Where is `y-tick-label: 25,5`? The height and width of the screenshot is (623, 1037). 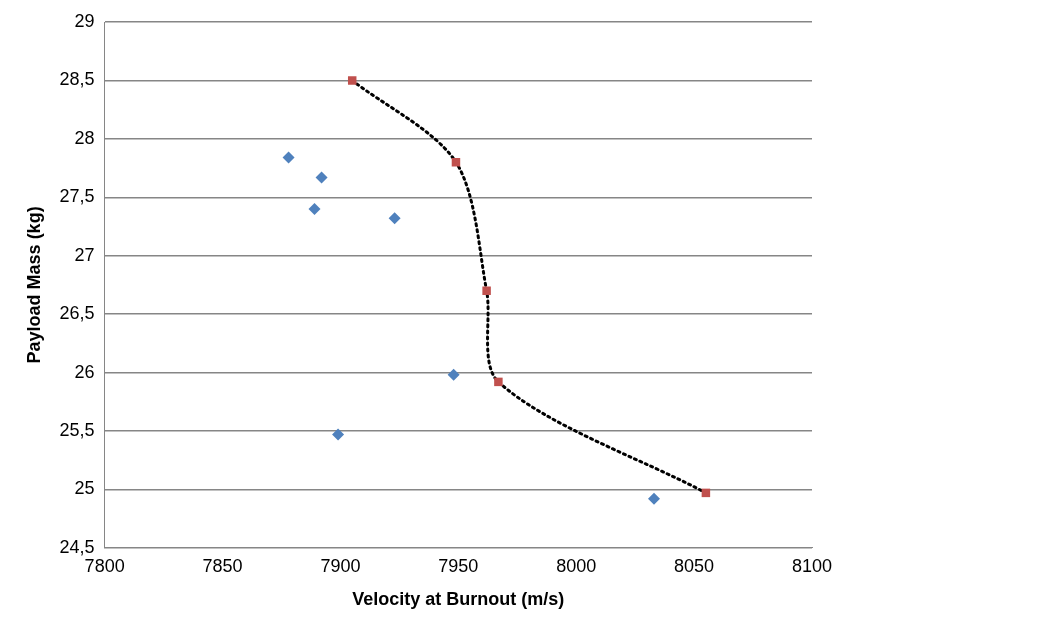 y-tick-label: 25,5 is located at coordinates (77, 429).